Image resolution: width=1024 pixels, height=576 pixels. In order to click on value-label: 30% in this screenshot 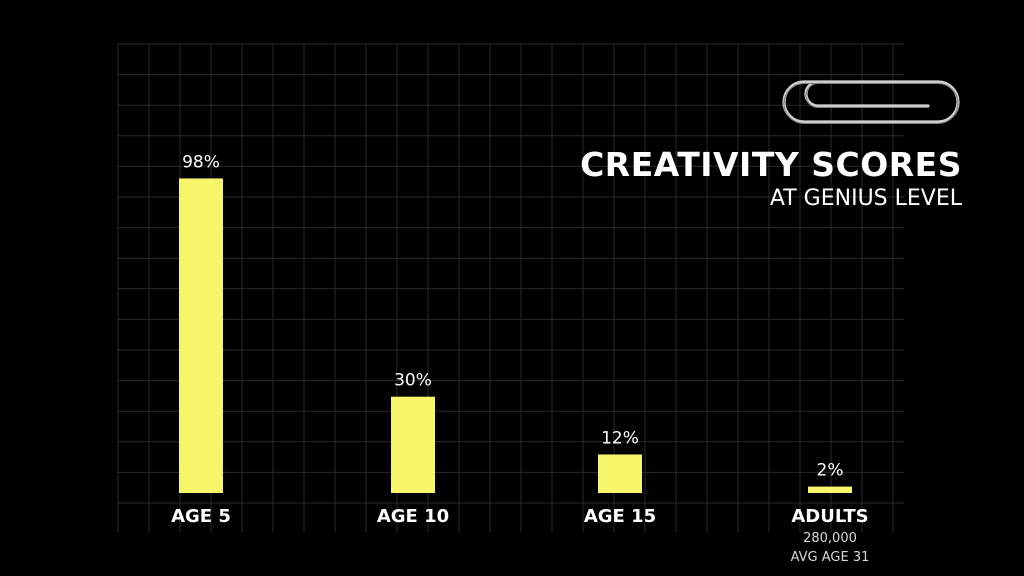, I will do `click(413, 381)`.